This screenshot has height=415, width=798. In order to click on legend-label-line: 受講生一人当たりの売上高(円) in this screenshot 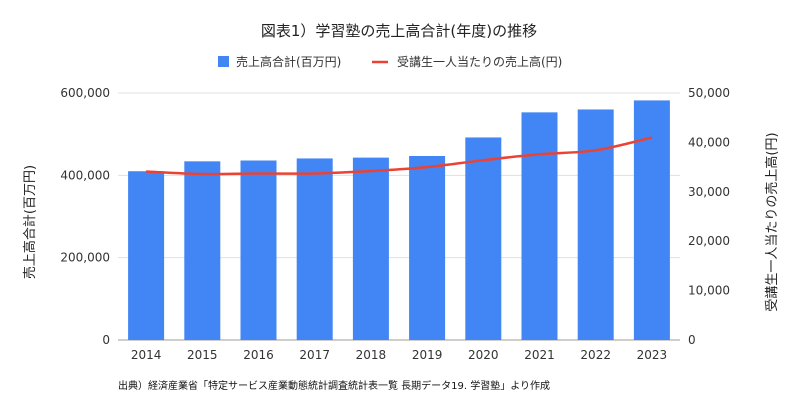, I will do `click(479, 61)`.